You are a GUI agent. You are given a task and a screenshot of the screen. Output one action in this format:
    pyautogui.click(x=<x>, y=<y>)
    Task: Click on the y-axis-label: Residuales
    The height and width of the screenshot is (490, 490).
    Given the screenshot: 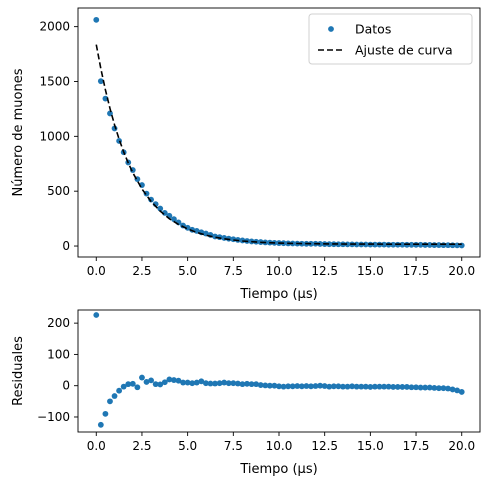 What is the action you would take?
    pyautogui.click(x=18, y=371)
    